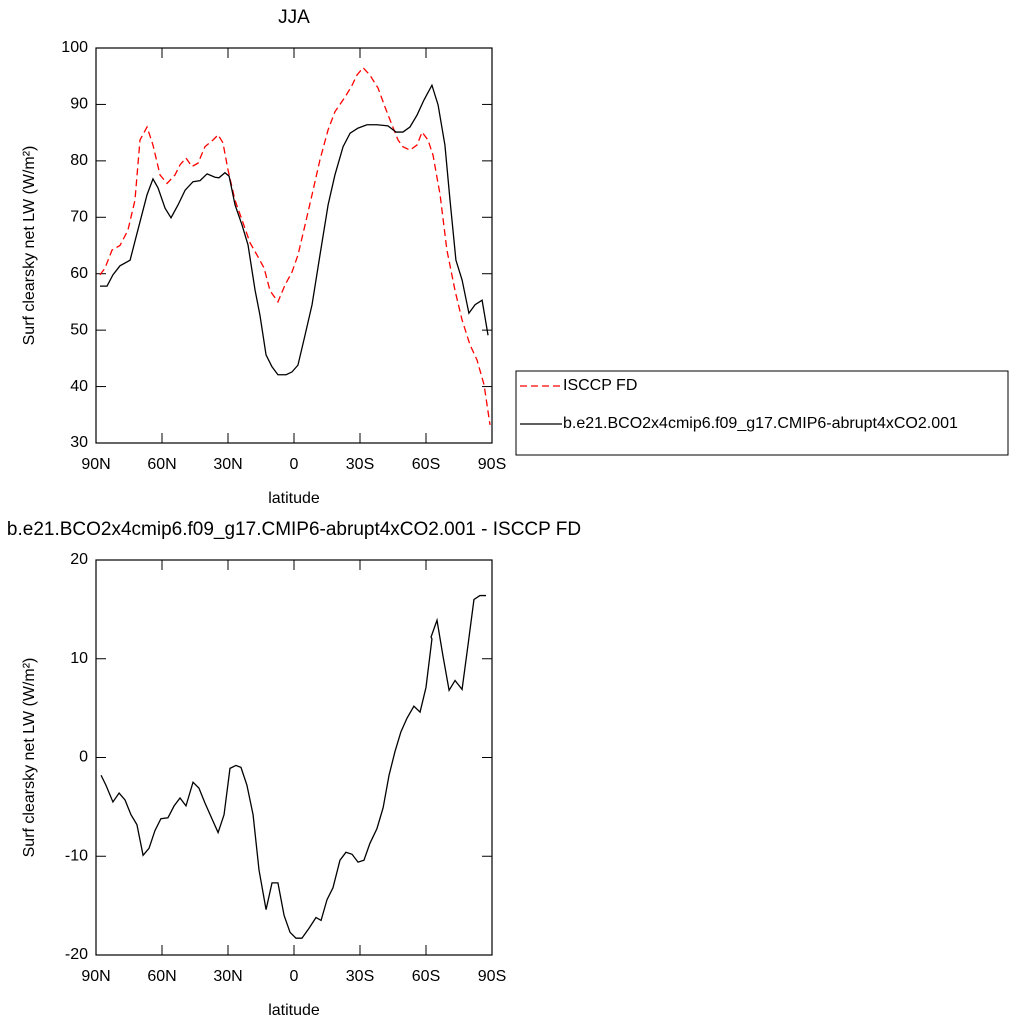 This screenshot has width=1024, height=1024. I want to click on y-tick-label: 60, so click(79, 273).